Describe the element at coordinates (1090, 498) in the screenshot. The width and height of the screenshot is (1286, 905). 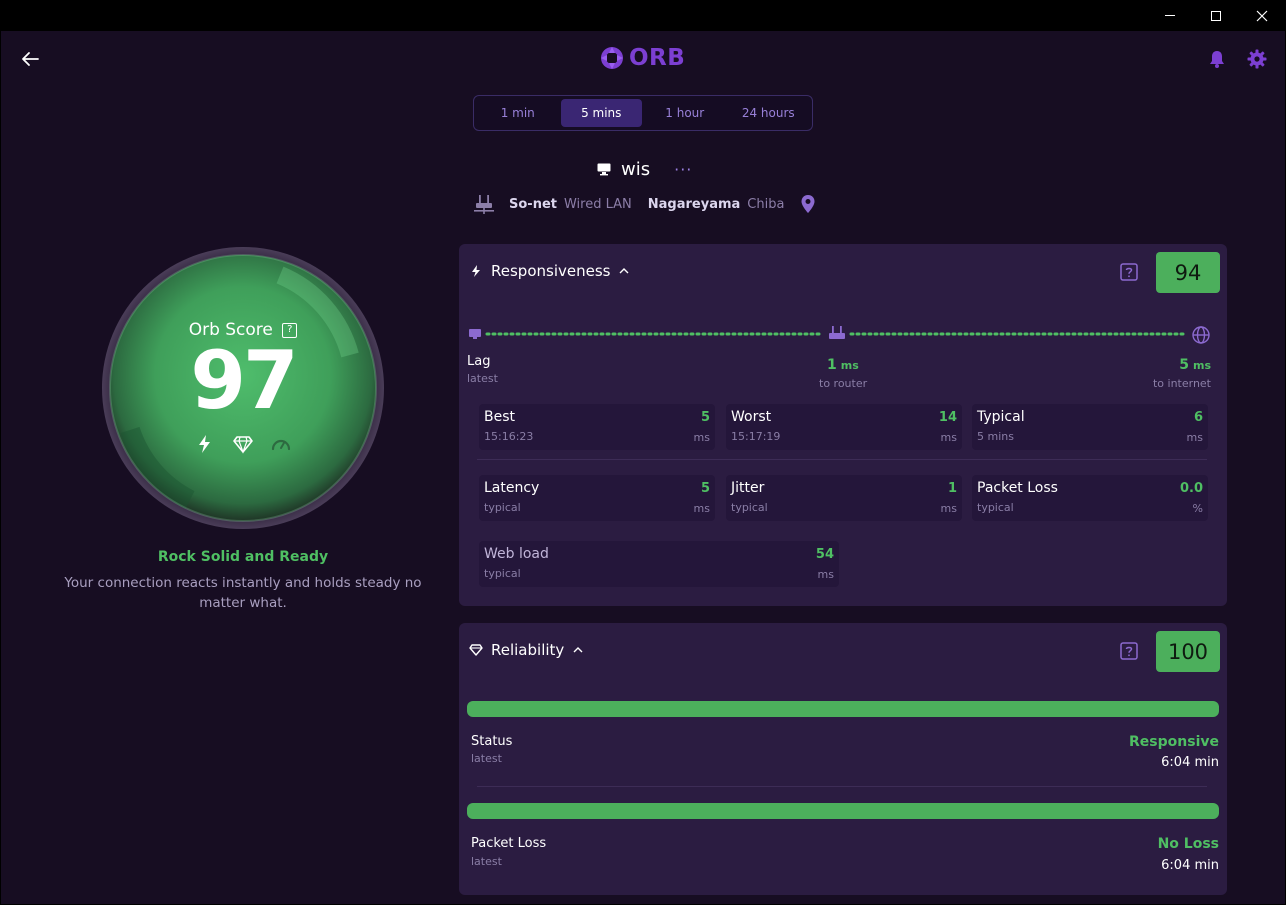
I see `metric-tile-packet-loss: Packet Loss typical 0.0 %` at that location.